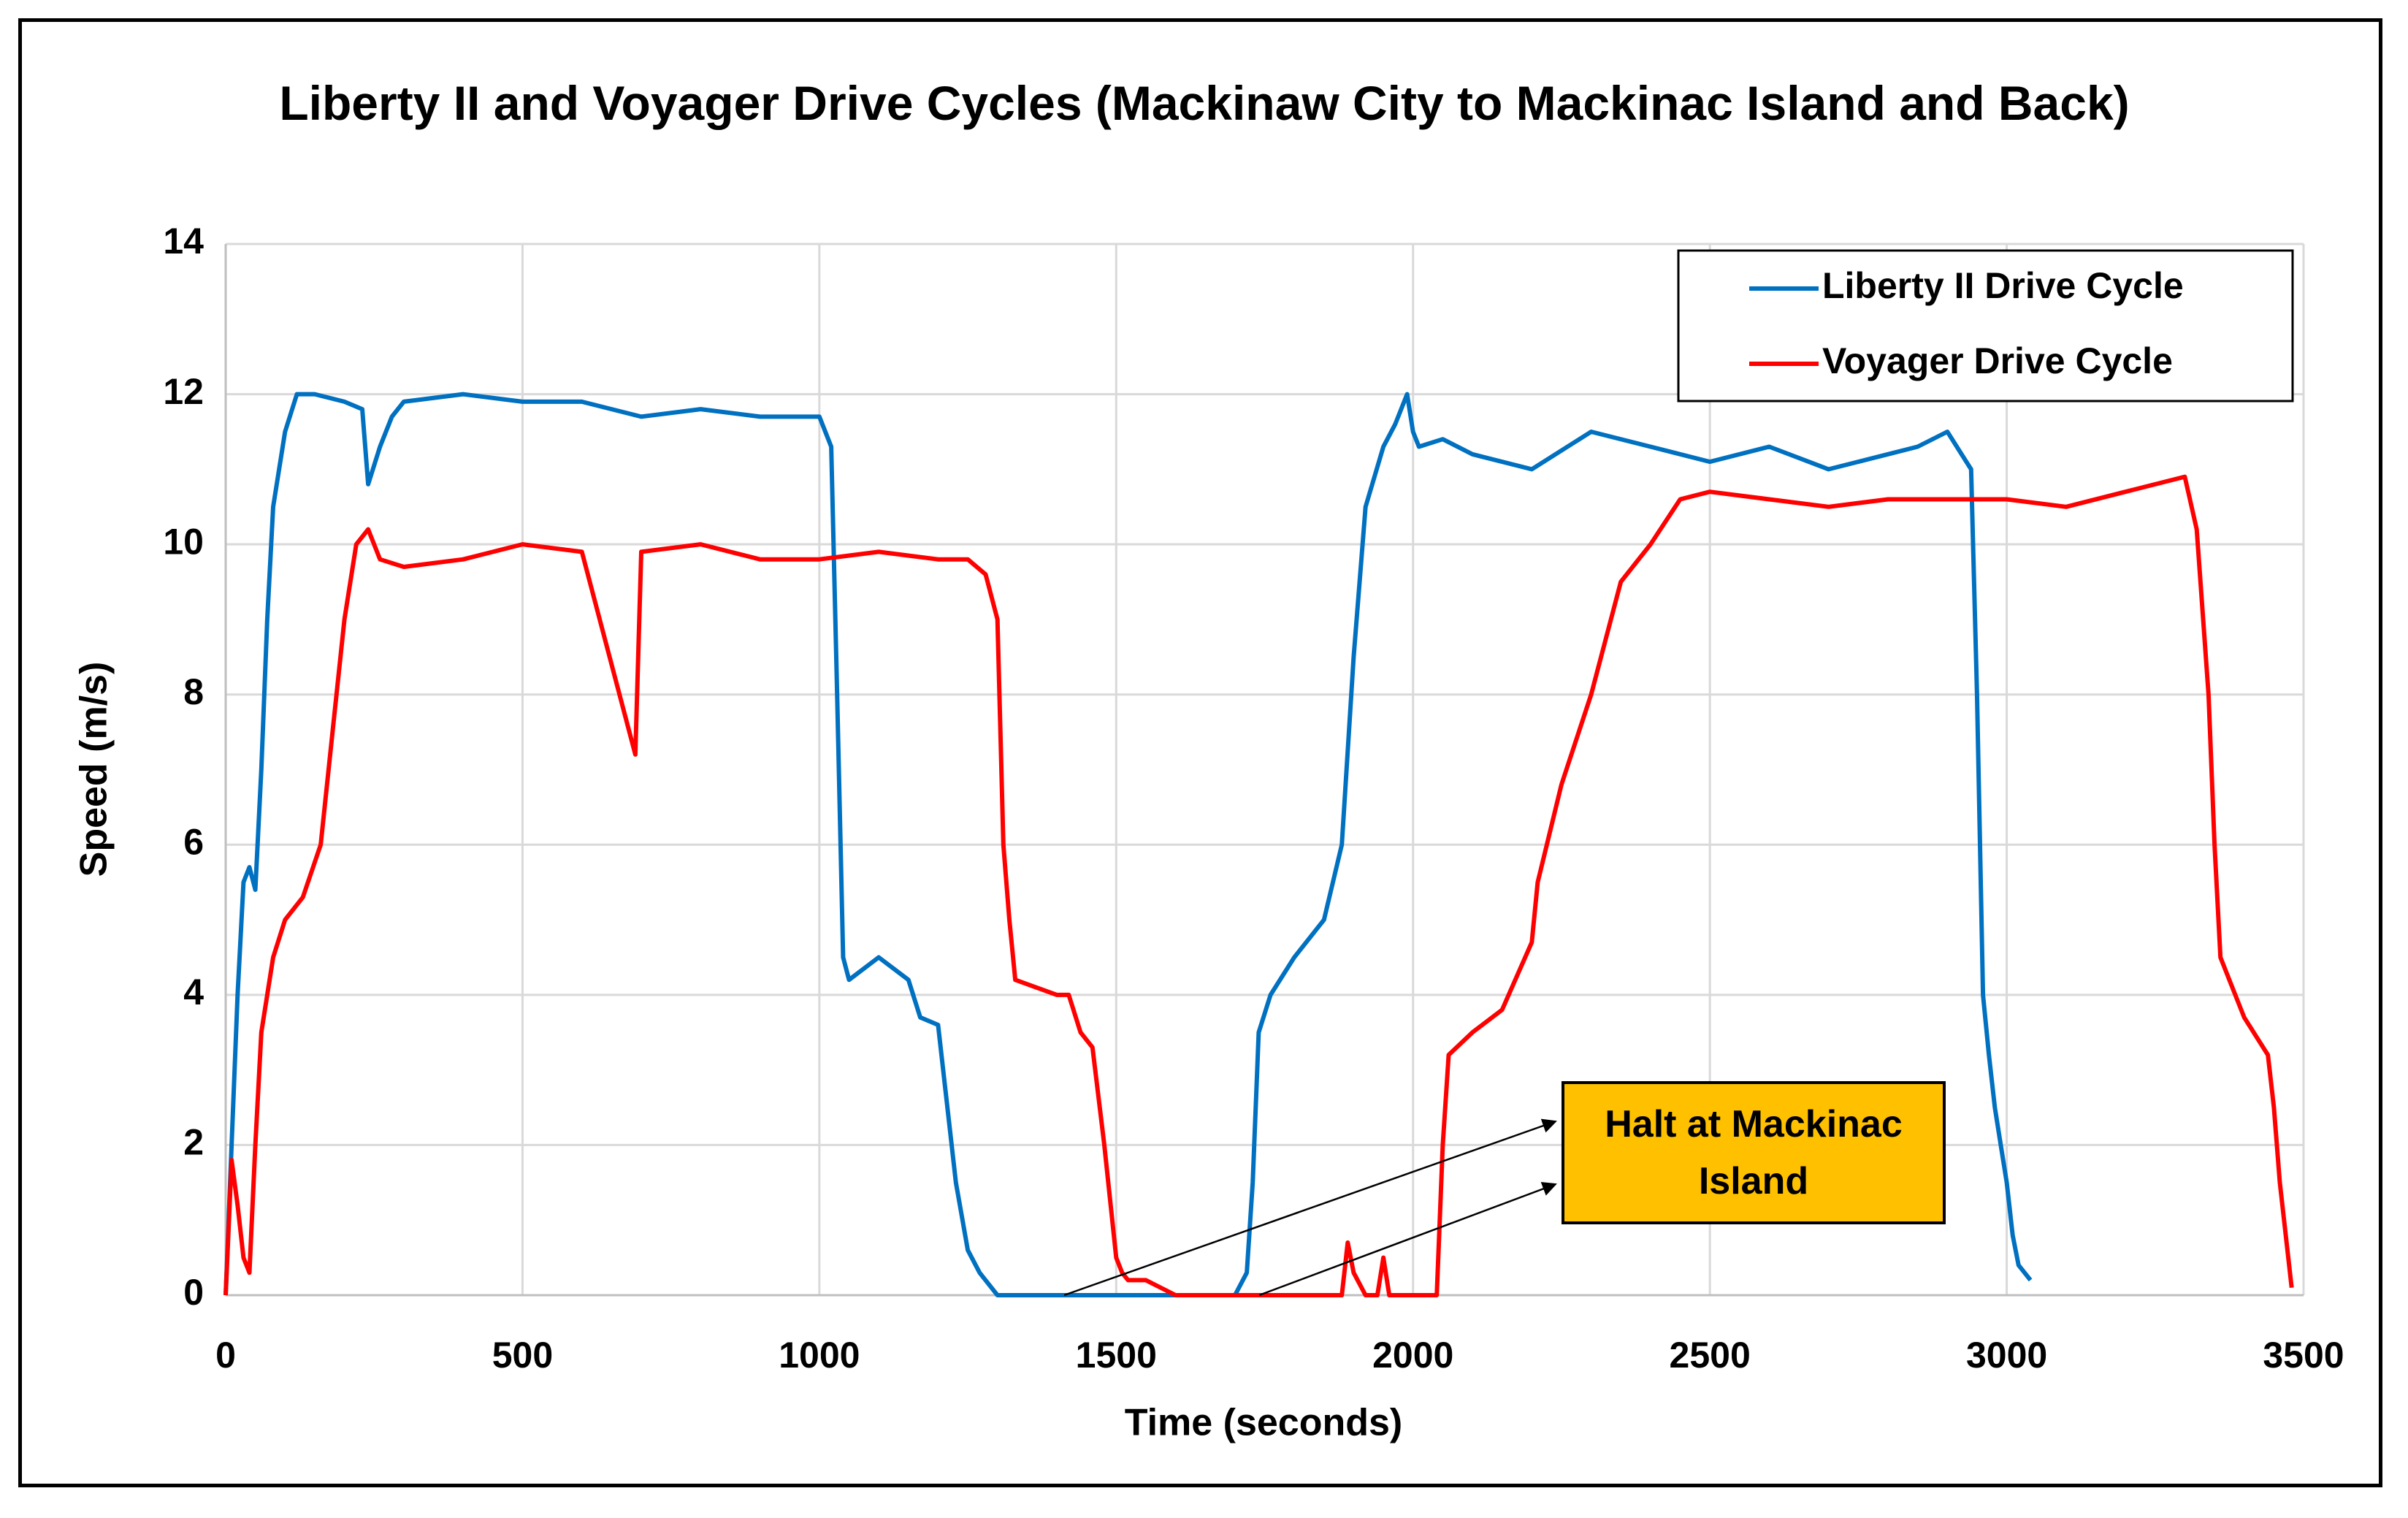 Image resolution: width=2408 pixels, height=1518 pixels. What do you see at coordinates (193, 841) in the screenshot?
I see `y-tick-label: 6` at bounding box center [193, 841].